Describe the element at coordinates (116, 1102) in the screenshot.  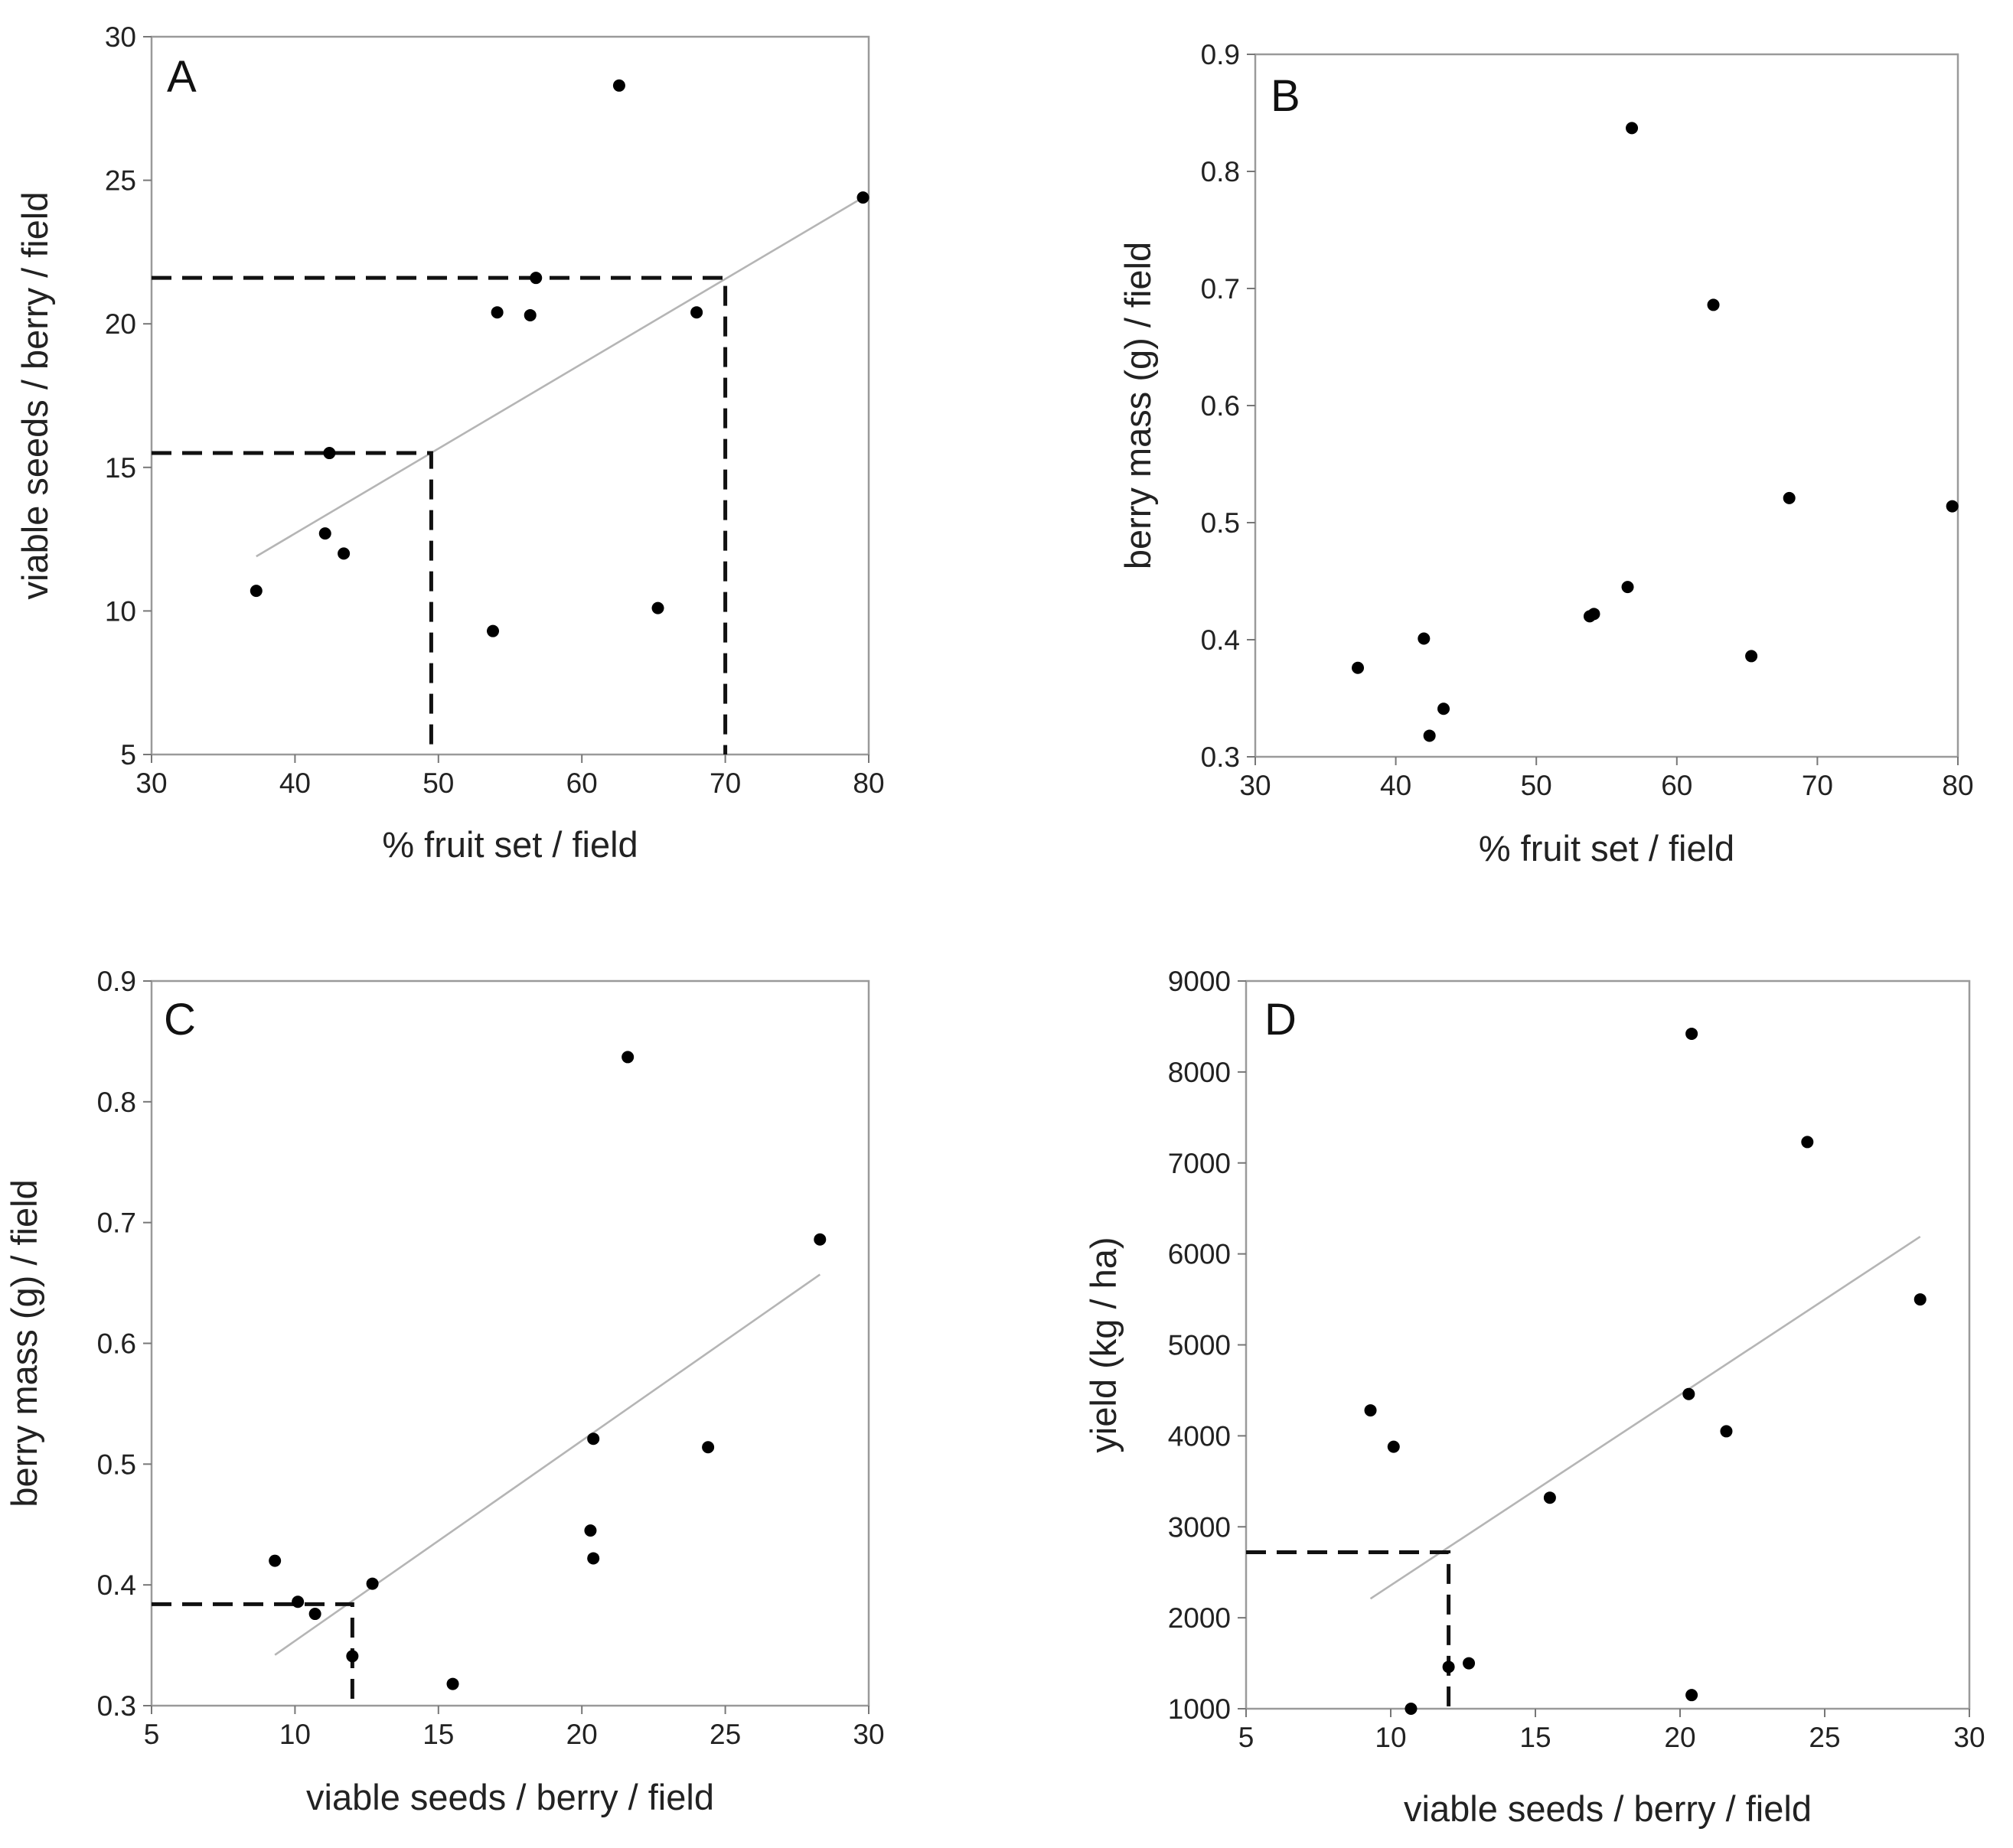
I see `y-tick-label: 0.8` at that location.